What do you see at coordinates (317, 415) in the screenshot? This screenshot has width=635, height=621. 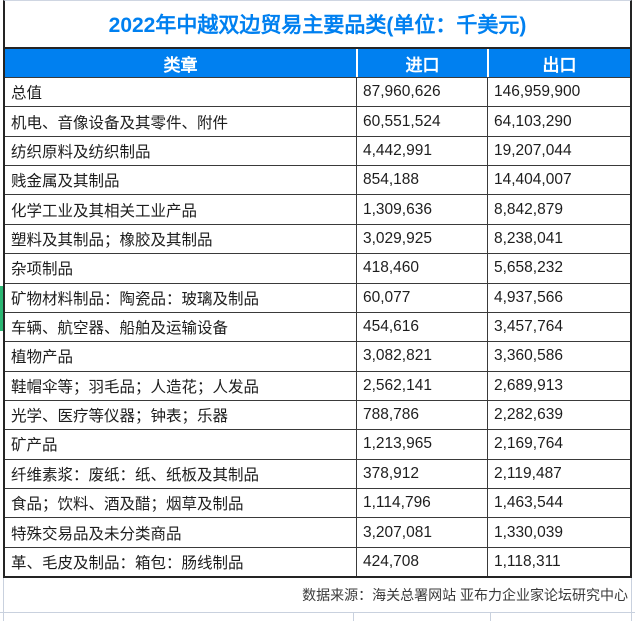 I see `table-row: 光学、医疗等仪器；钟表；乐器 788,786 2,282,639` at bounding box center [317, 415].